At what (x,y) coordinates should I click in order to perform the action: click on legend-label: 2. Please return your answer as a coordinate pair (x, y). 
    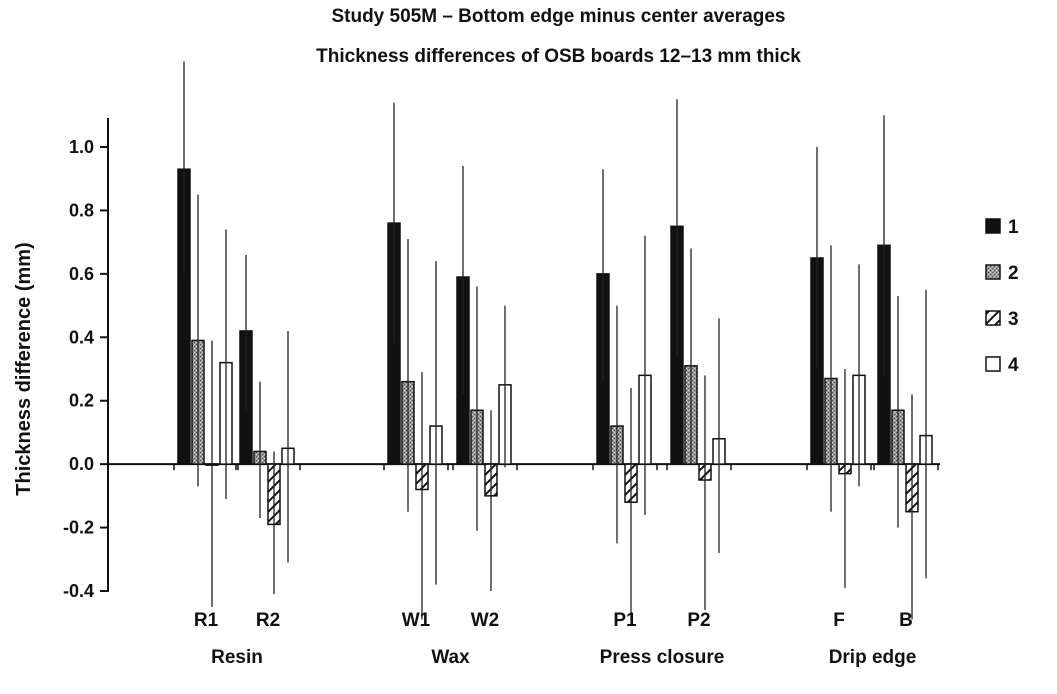
    Looking at the image, I should click on (1013, 273).